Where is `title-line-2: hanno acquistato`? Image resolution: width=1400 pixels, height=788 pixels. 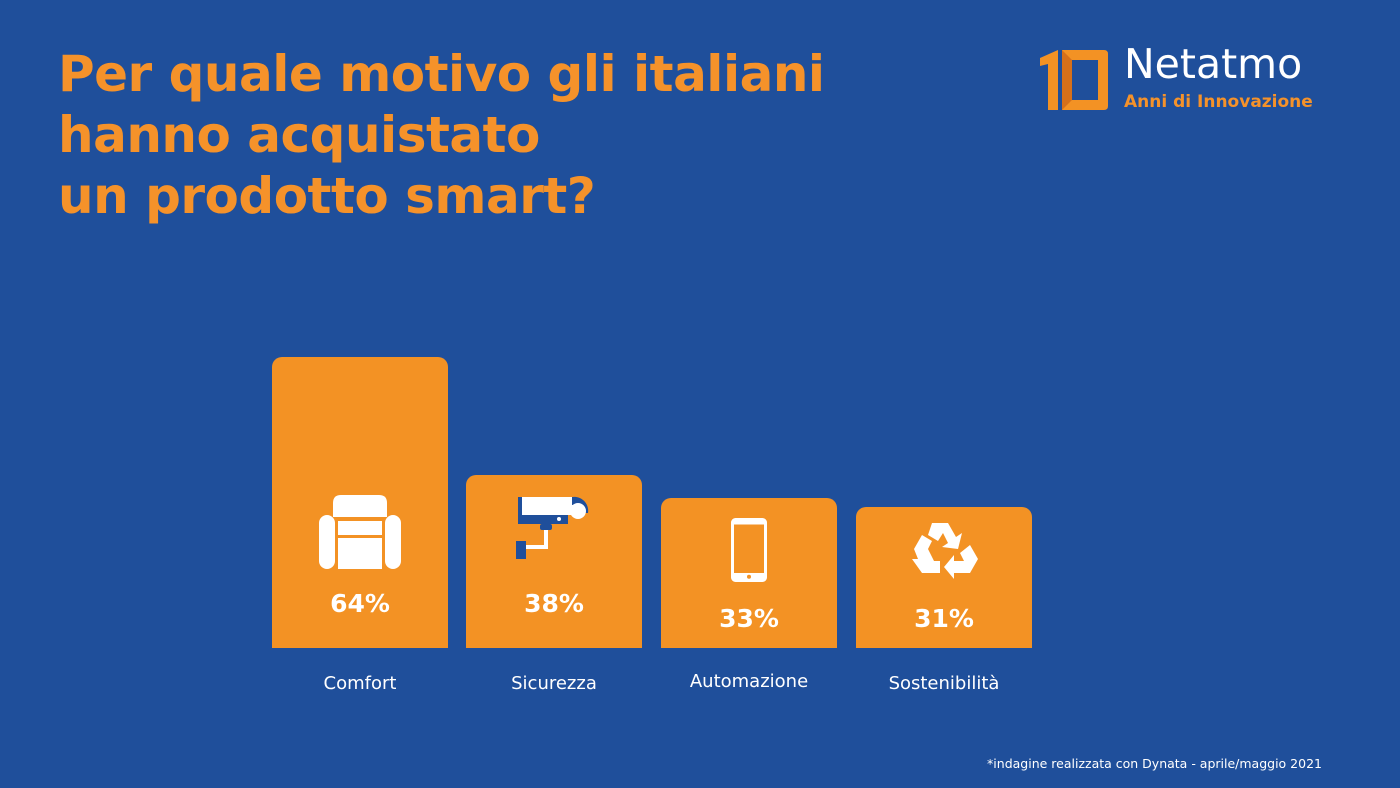
title-line-2: hanno acquistato is located at coordinates (299, 135).